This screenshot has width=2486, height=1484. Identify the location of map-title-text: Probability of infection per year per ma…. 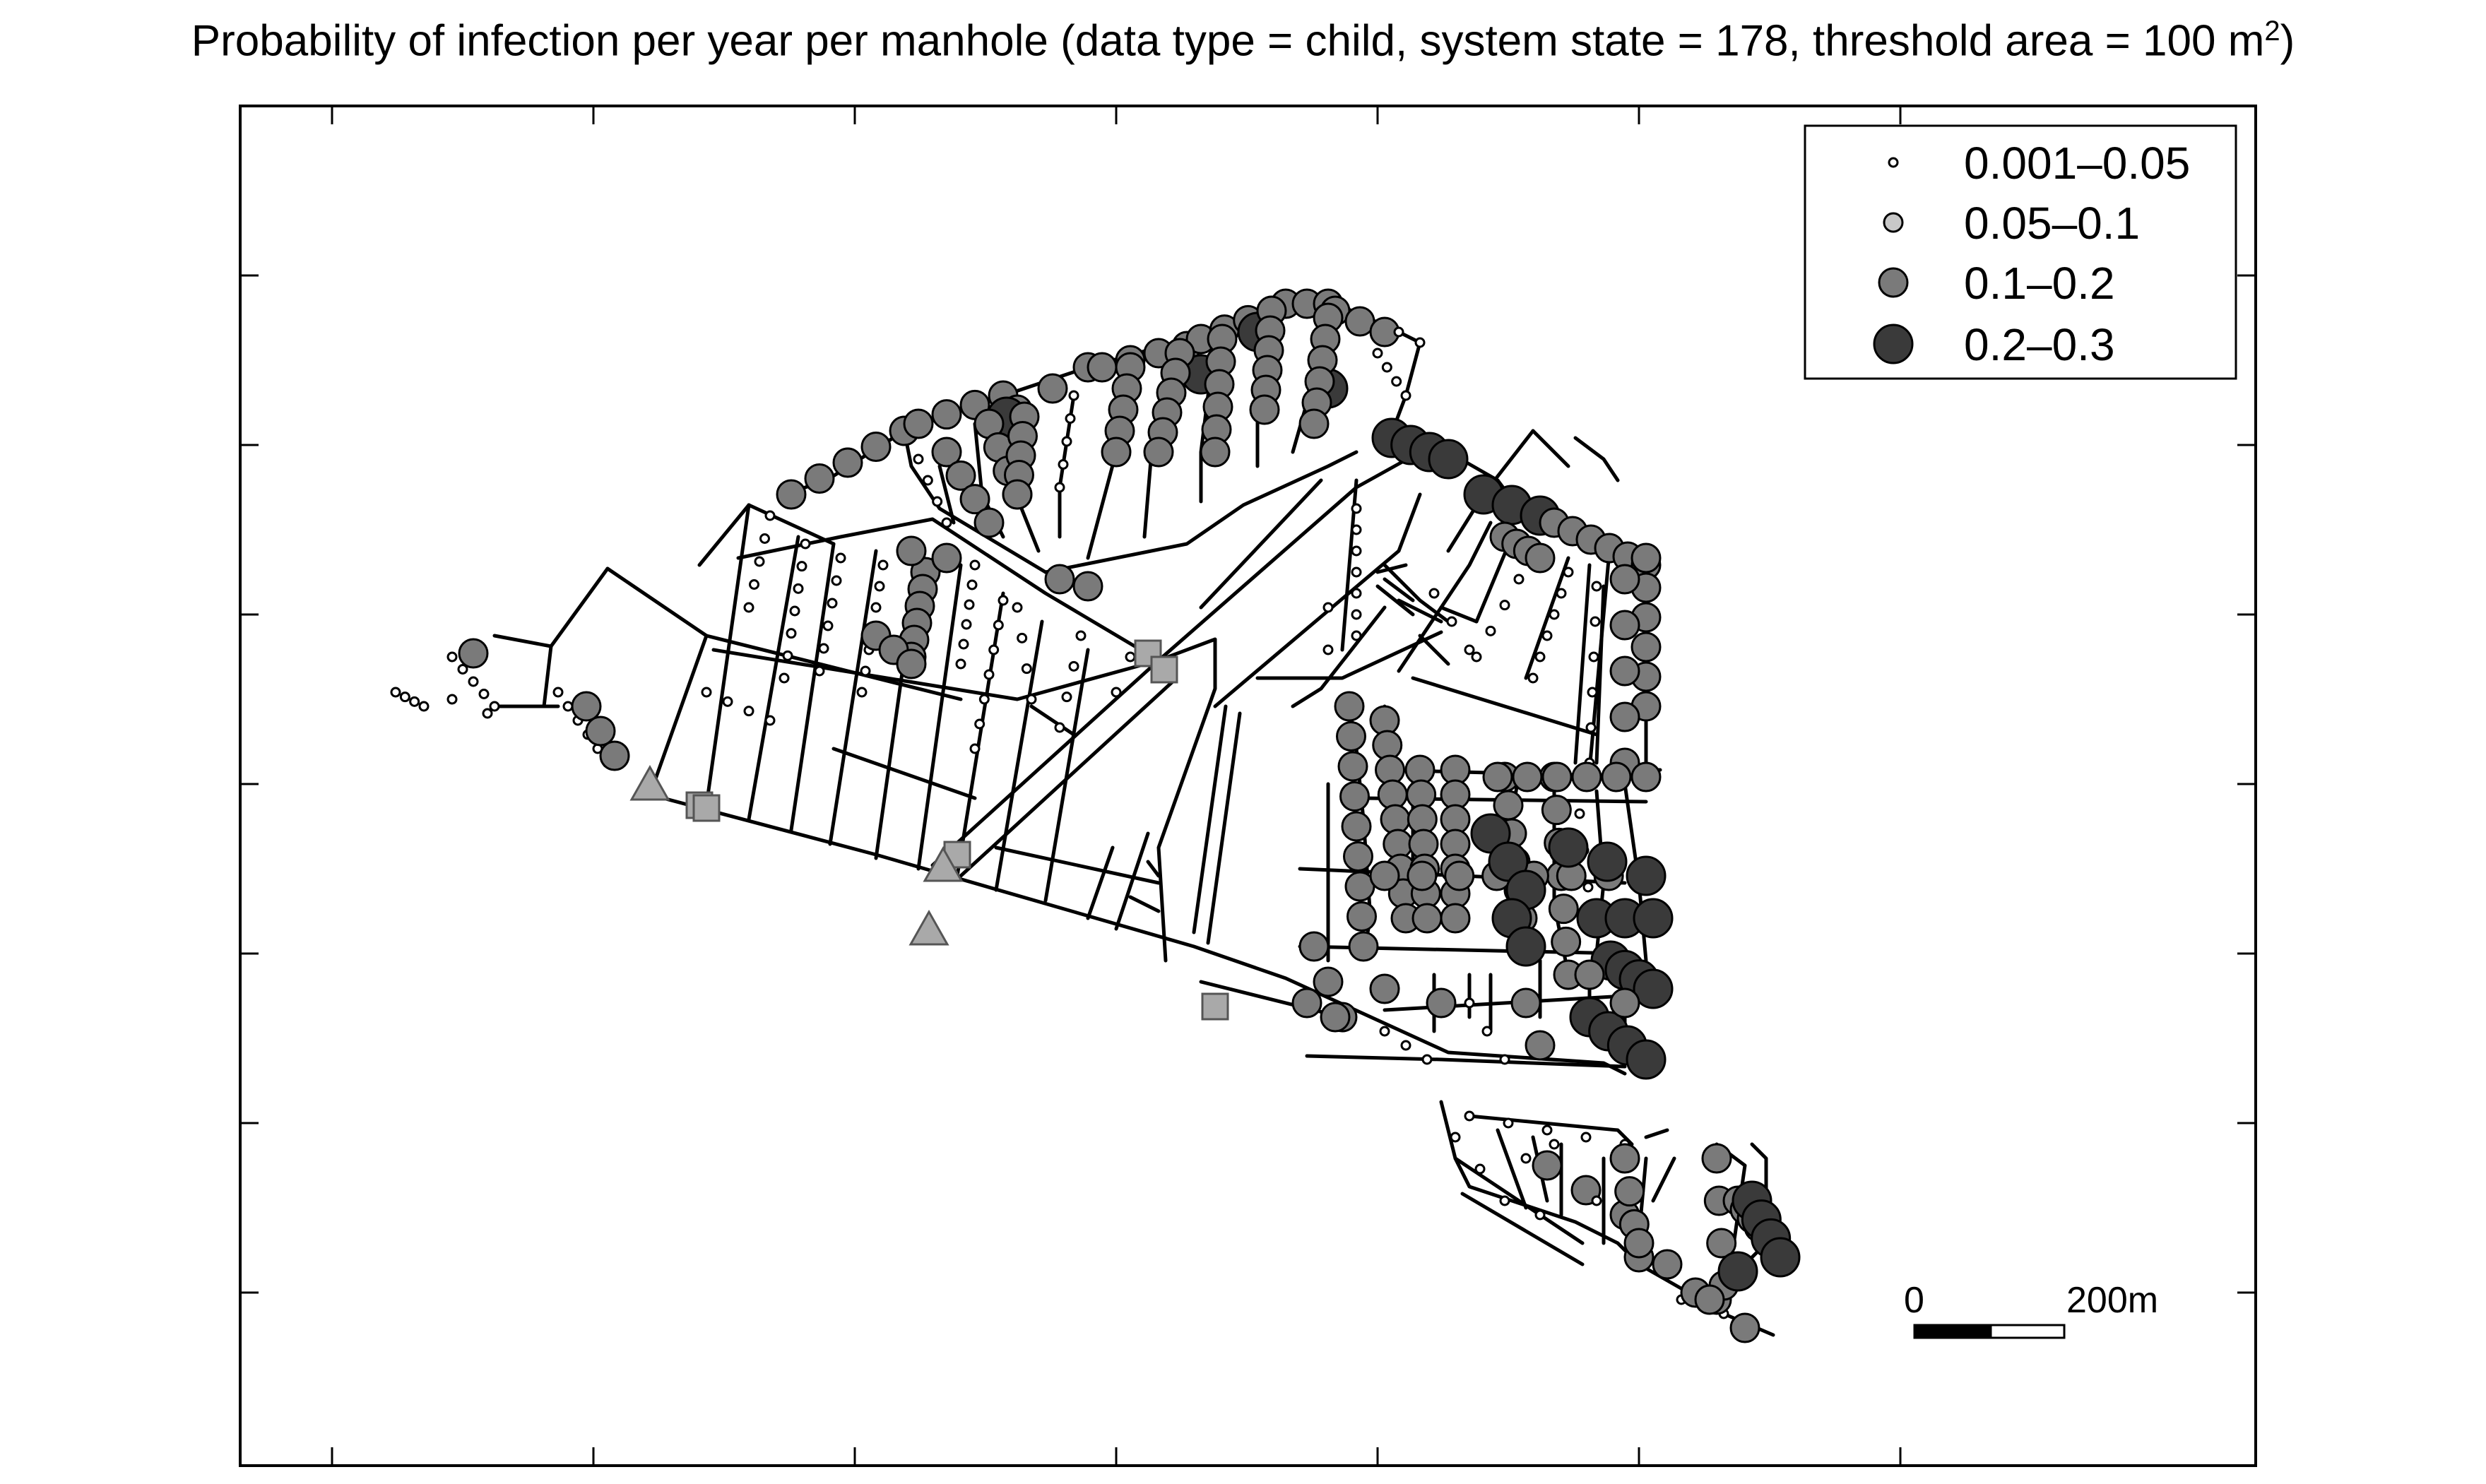
(1228, 41).